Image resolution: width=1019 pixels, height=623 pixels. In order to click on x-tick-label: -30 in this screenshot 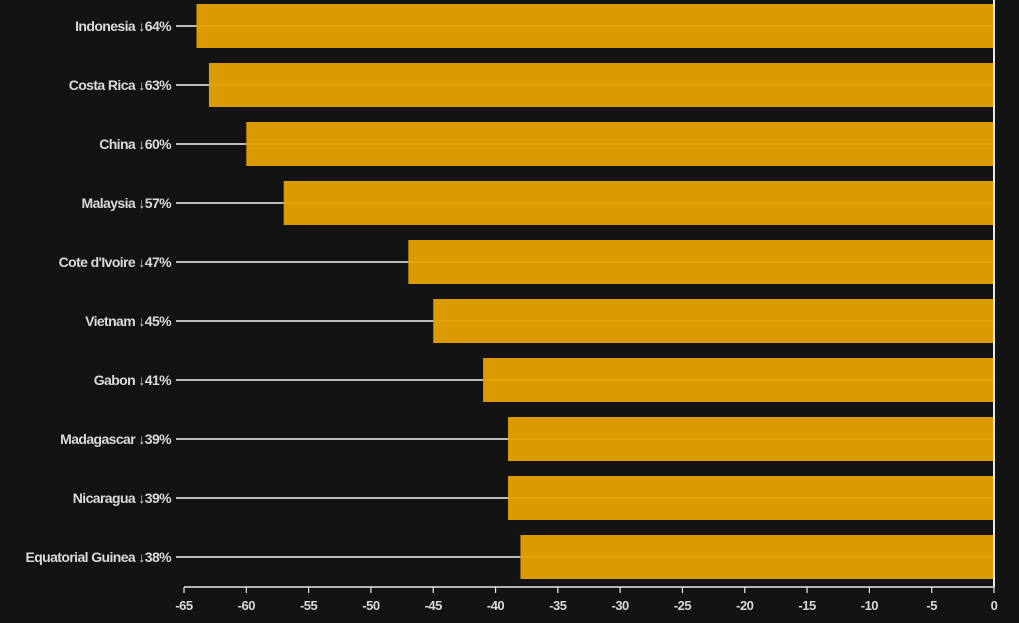, I will do `click(621, 605)`.